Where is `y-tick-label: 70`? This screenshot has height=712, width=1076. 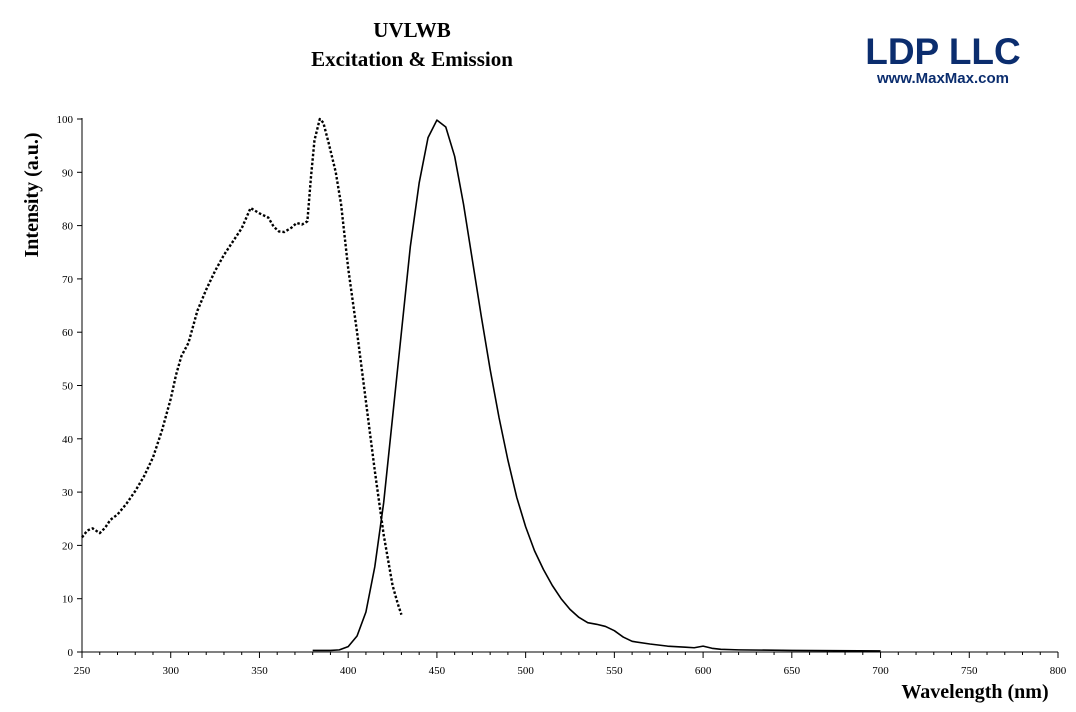 y-tick-label: 70 is located at coordinates (68, 280).